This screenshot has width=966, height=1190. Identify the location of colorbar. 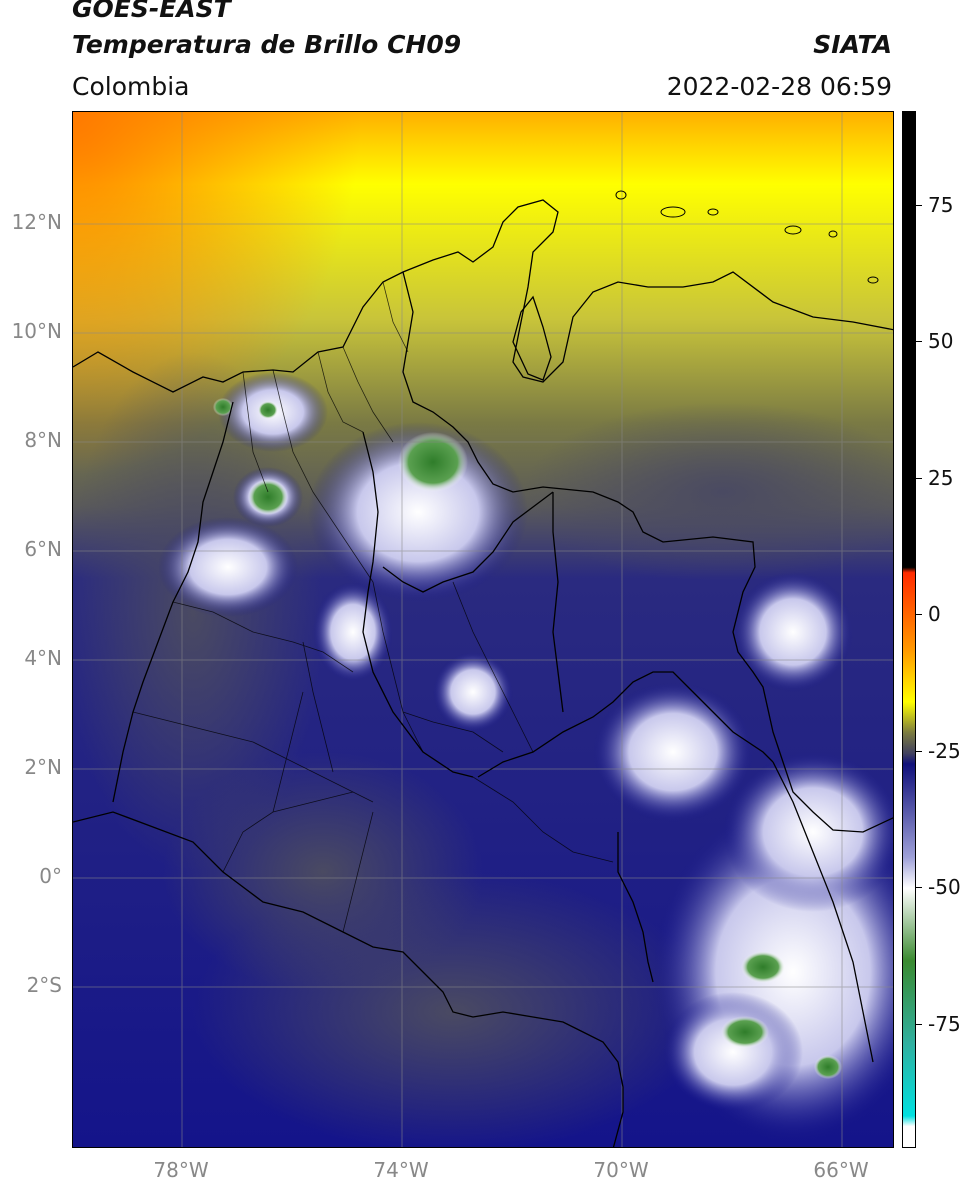
(909, 629).